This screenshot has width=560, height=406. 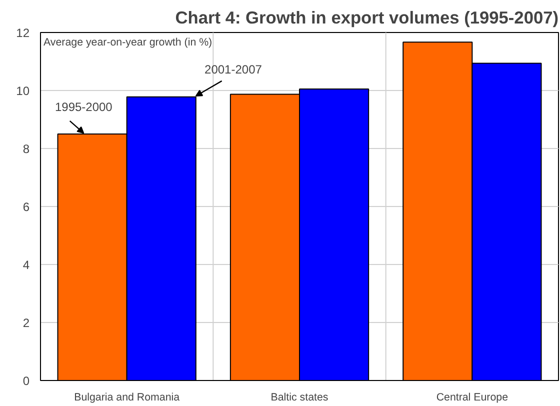 I want to click on y-axis-title: Average year-on-year growth (in %), so click(x=128, y=42).